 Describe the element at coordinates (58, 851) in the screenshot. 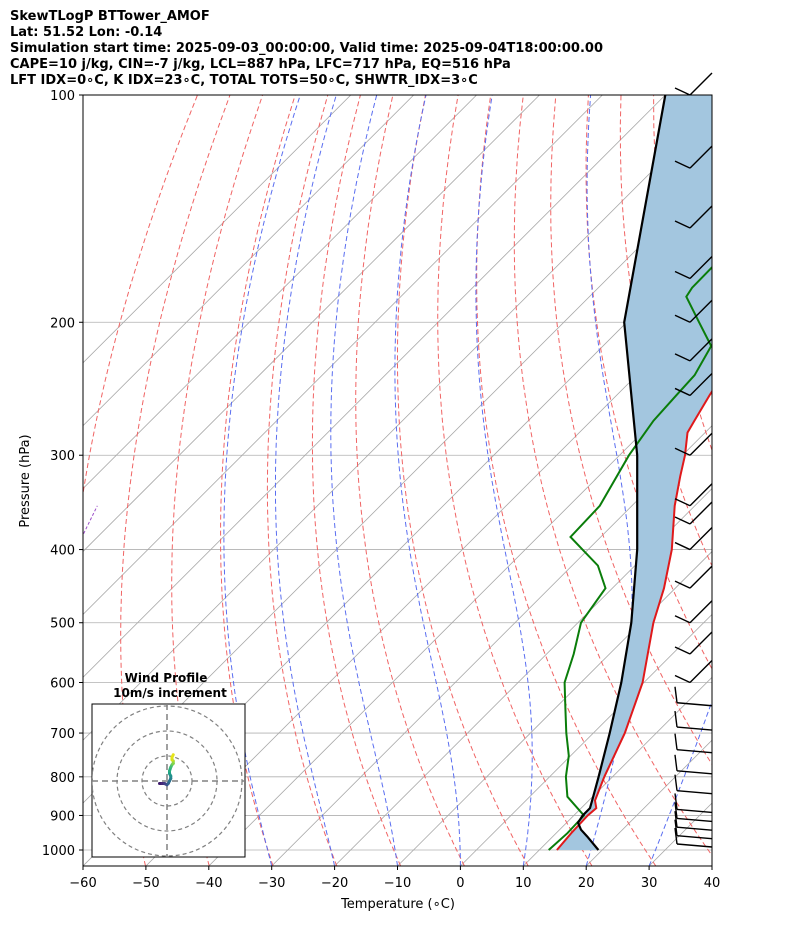

I see `y-tick-label: 1000` at that location.